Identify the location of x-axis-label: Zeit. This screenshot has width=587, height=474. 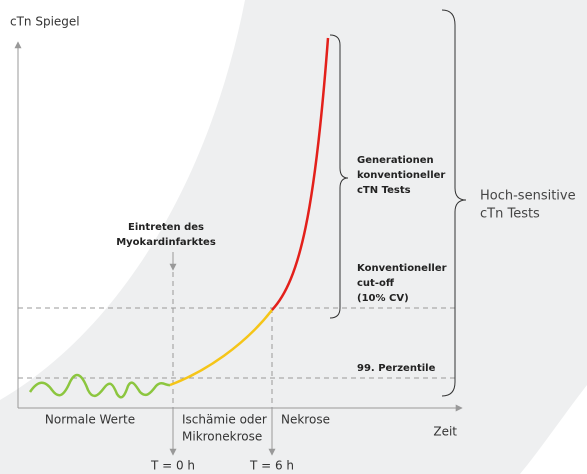
(445, 432).